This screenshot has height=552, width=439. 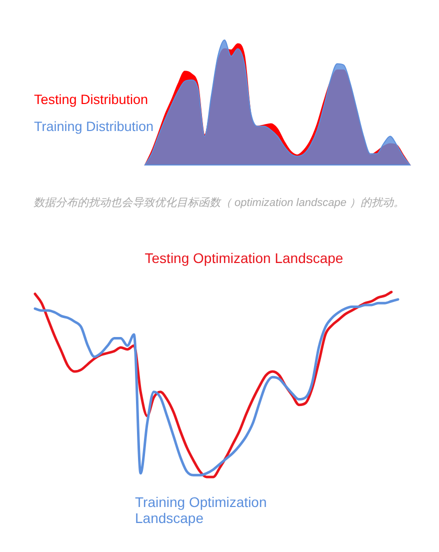 What do you see at coordinates (201, 510) in the screenshot?
I see `series-label: Training Optimization Landscape` at bounding box center [201, 510].